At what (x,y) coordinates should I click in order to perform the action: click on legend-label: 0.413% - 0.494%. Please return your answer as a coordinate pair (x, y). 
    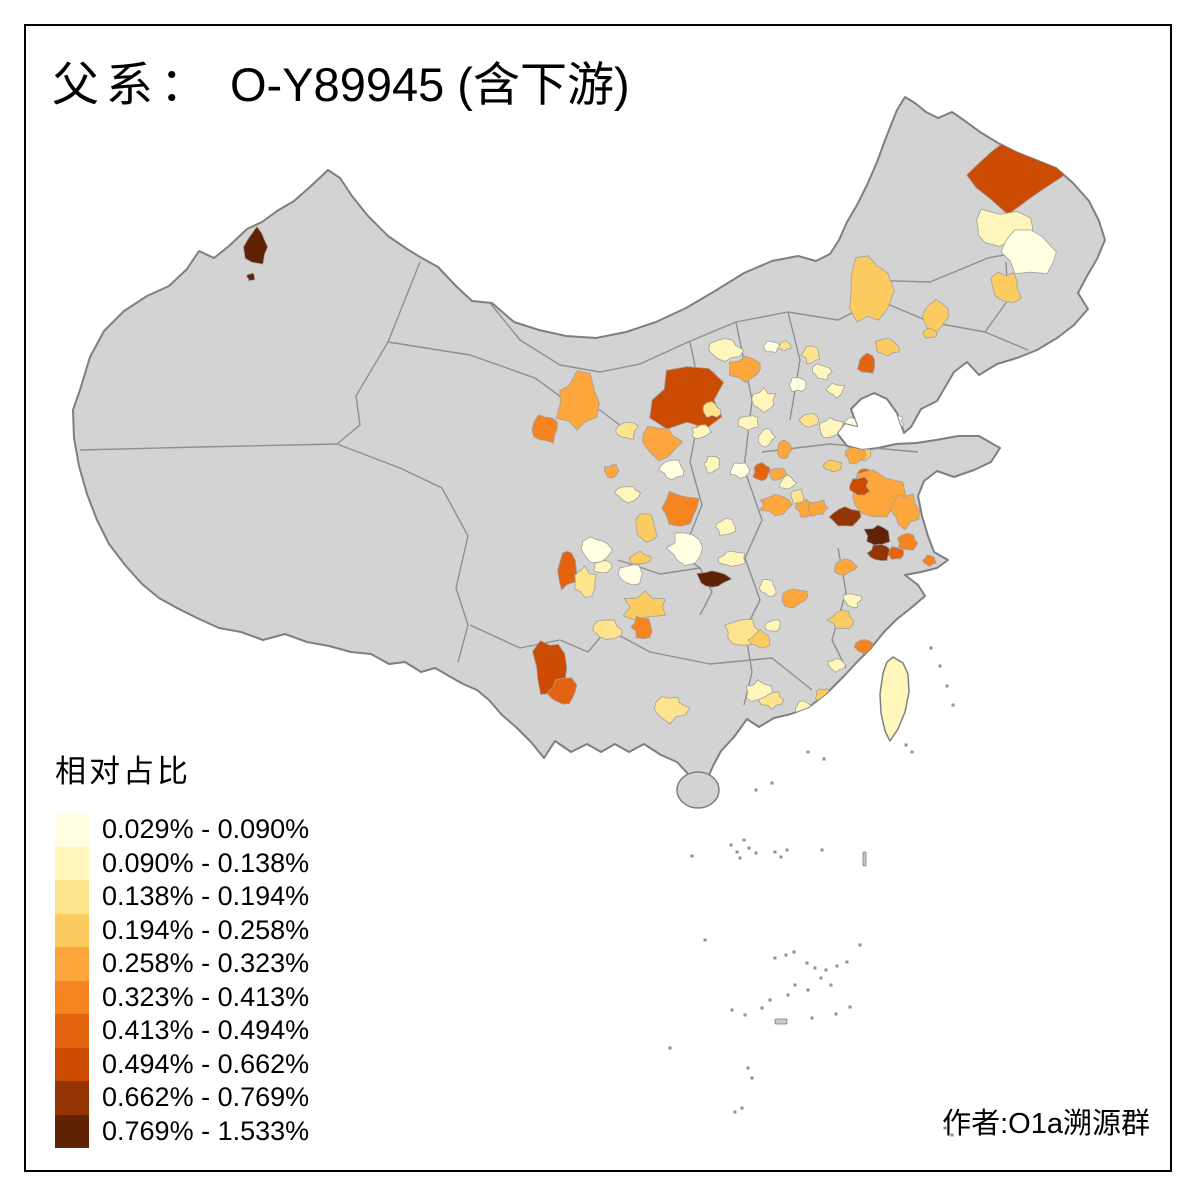
    Looking at the image, I should click on (206, 1030).